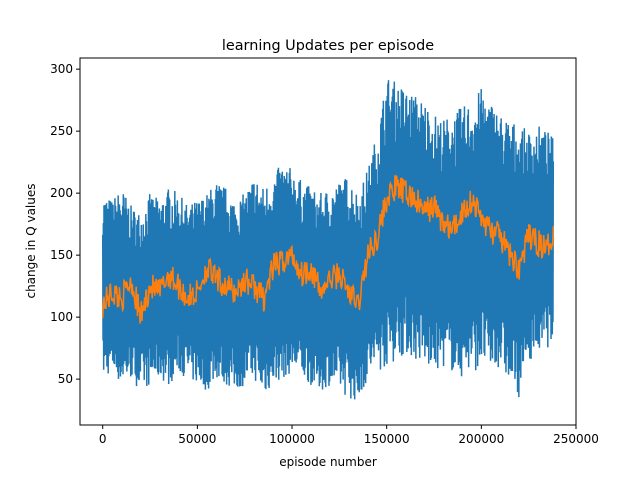 This screenshot has height=478, width=640. Describe the element at coordinates (61, 131) in the screenshot. I see `y-tick-label: 250` at that location.